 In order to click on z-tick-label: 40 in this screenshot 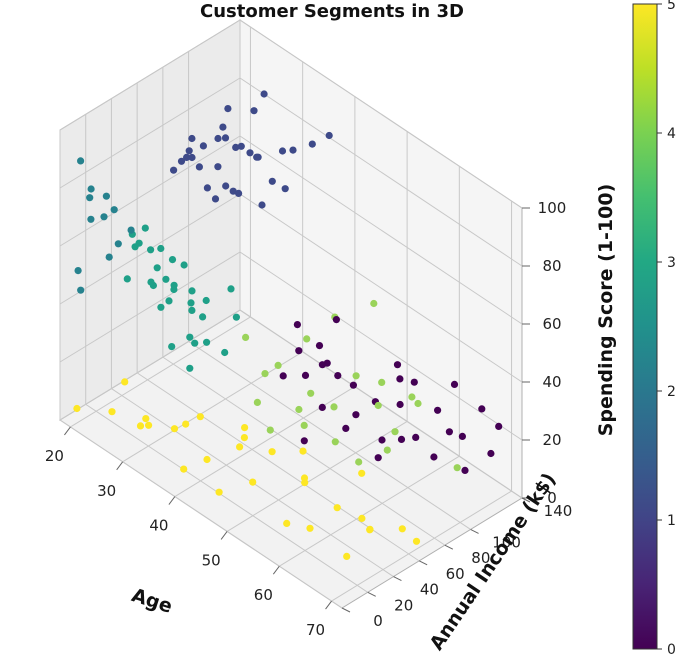, I will do `click(551, 382)`.